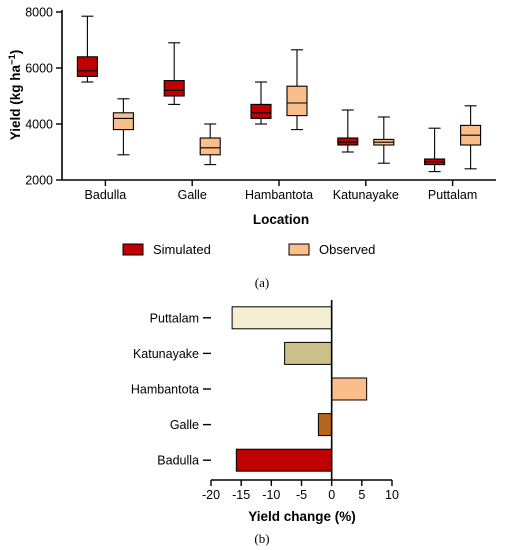 The height and width of the screenshot is (550, 505). What do you see at coordinates (331, 495) in the screenshot?
I see `x-tick-label: 0` at bounding box center [331, 495].